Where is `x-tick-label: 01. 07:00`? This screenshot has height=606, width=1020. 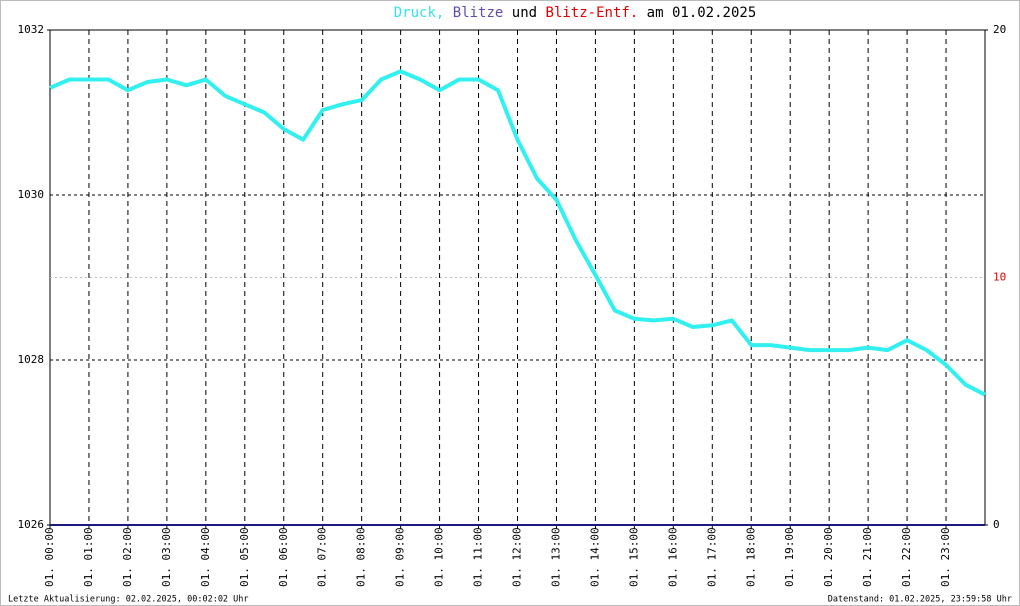
x-tick-label: 01. 07:00 is located at coordinates (322, 557).